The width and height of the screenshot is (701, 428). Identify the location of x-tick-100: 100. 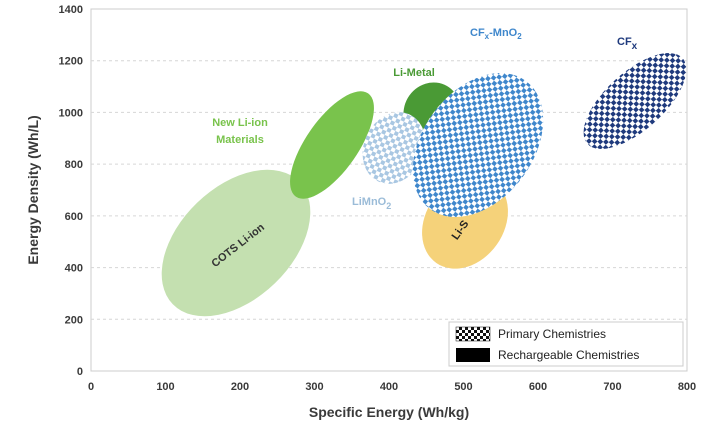
(165, 387).